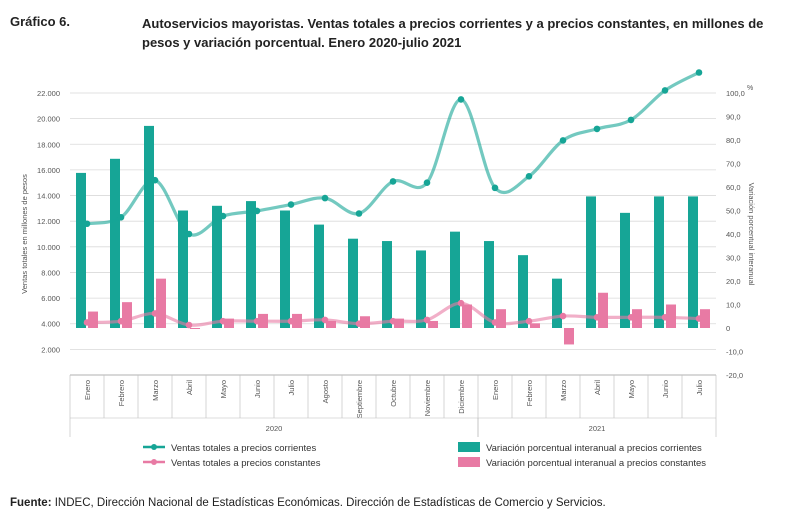 Image resolution: width=787 pixels, height=528 pixels. Describe the element at coordinates (48, 221) in the screenshot. I see `y-tick-label: 12.000` at that location.